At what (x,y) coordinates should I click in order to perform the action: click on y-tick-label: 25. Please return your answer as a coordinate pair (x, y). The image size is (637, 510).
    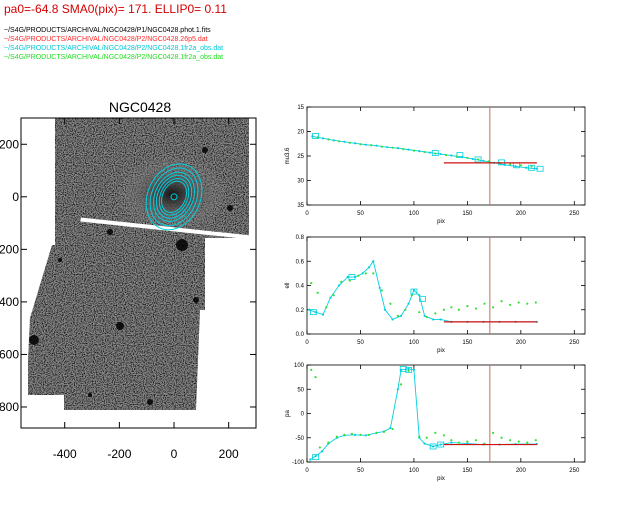
    Looking at the image, I should click on (300, 157).